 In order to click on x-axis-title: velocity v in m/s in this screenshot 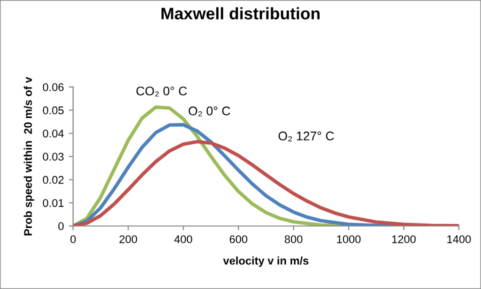, I will do `click(265, 261)`.